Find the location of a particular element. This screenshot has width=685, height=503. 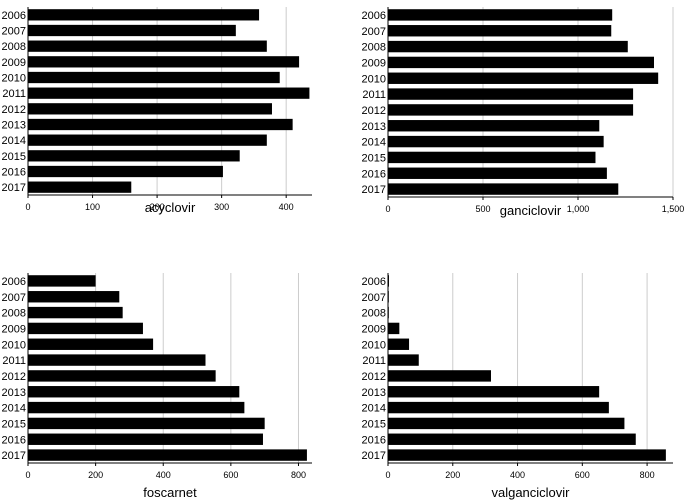

tick-label-3: 300 is located at coordinates (221, 207).